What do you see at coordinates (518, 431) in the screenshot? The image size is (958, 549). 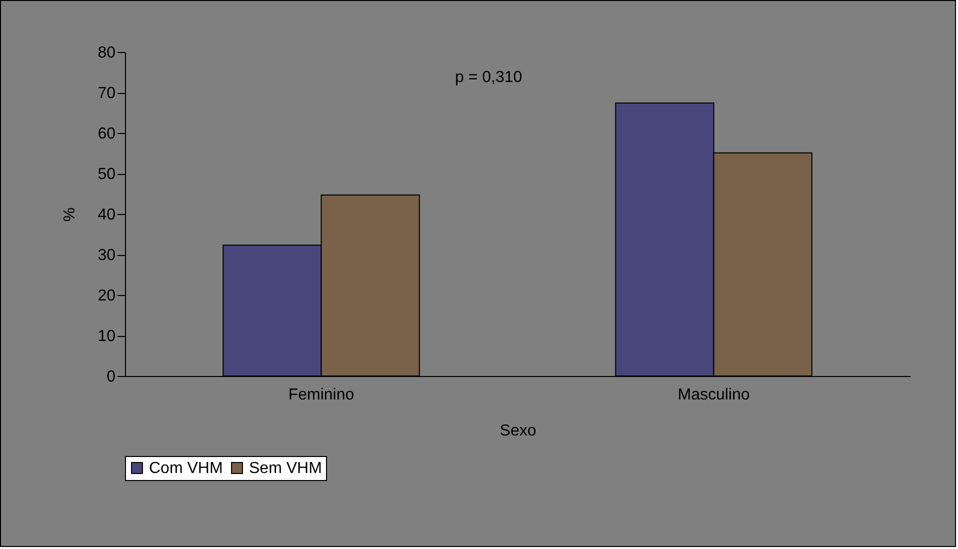 I see `x-axis-title: Sexo` at bounding box center [518, 431].